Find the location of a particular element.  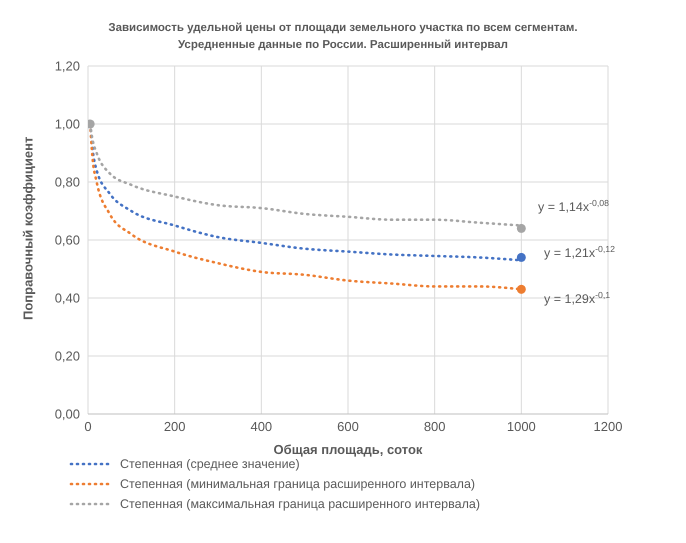

y-axis-title: Поправочный коэффициент is located at coordinates (28, 228).